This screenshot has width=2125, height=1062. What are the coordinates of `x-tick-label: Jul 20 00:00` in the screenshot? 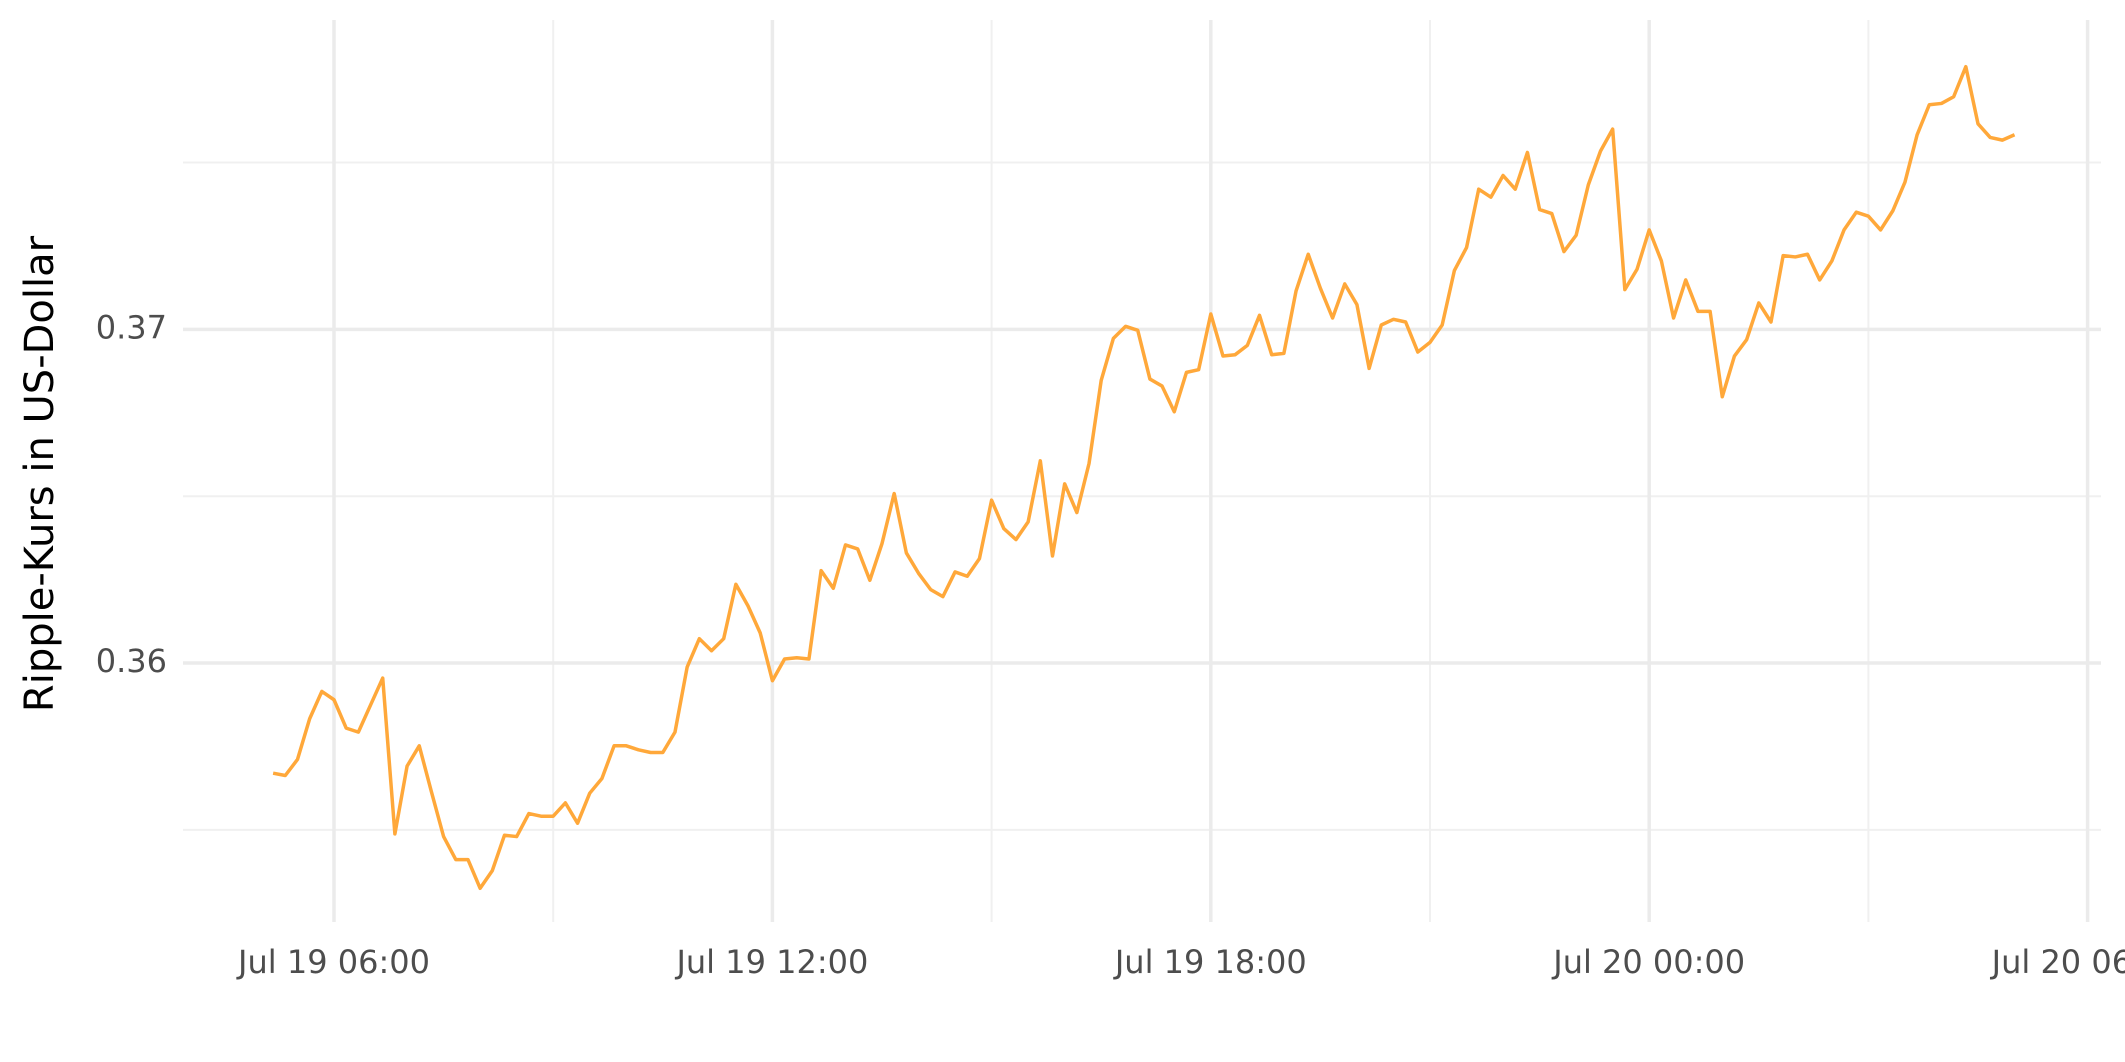 It's located at (1648, 962).